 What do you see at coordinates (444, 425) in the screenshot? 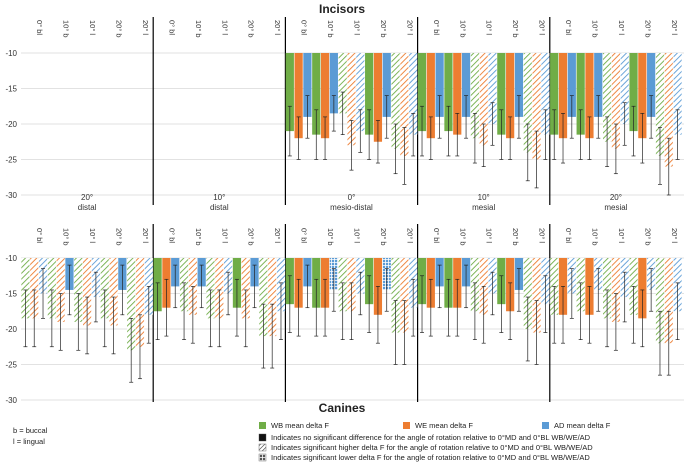
I see `legend-label-we: WE mean delta F` at bounding box center [444, 425].